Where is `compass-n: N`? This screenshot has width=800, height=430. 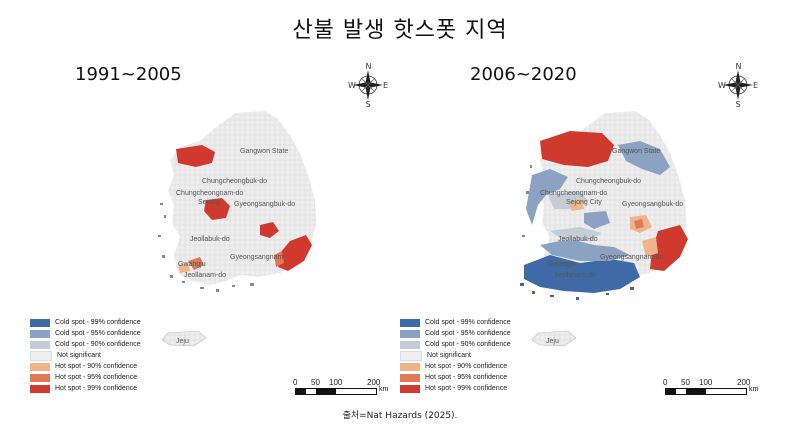
compass-n: N is located at coordinates (369, 66).